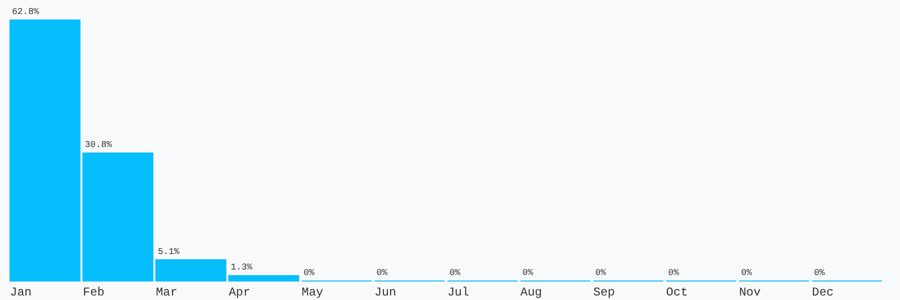 This screenshot has width=900, height=300. What do you see at coordinates (21, 293) in the screenshot?
I see `x-tick-label: Jan` at bounding box center [21, 293].